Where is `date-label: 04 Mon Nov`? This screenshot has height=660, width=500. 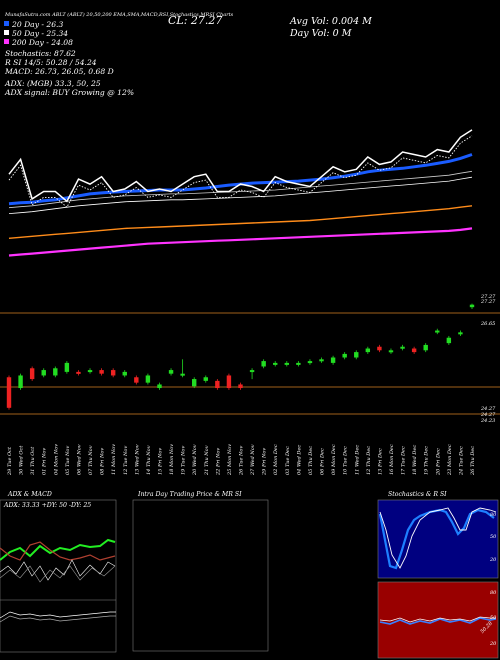
date-label: 04 Mon Nov is located at coordinates (56, 459).